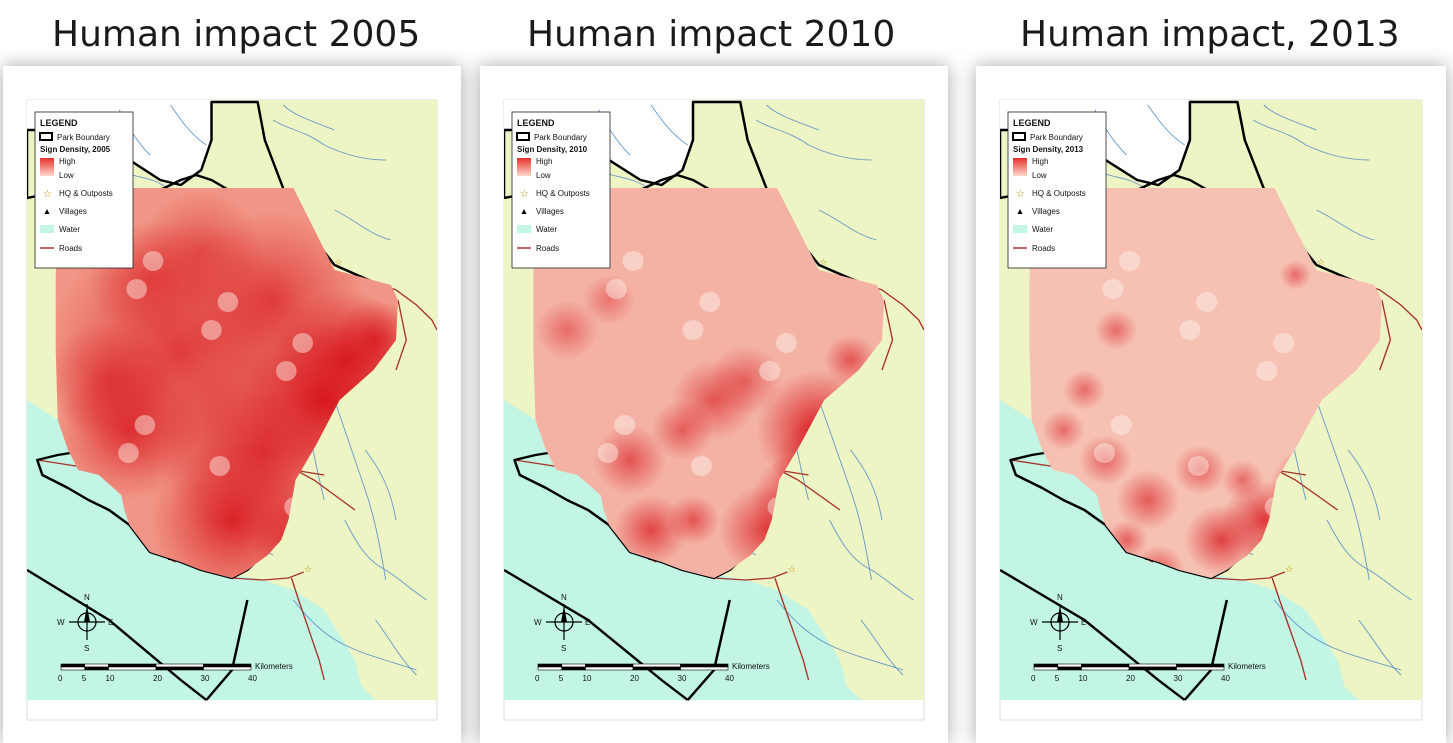 The height and width of the screenshot is (743, 1453). I want to click on coastal-water, so click(1269, 635).